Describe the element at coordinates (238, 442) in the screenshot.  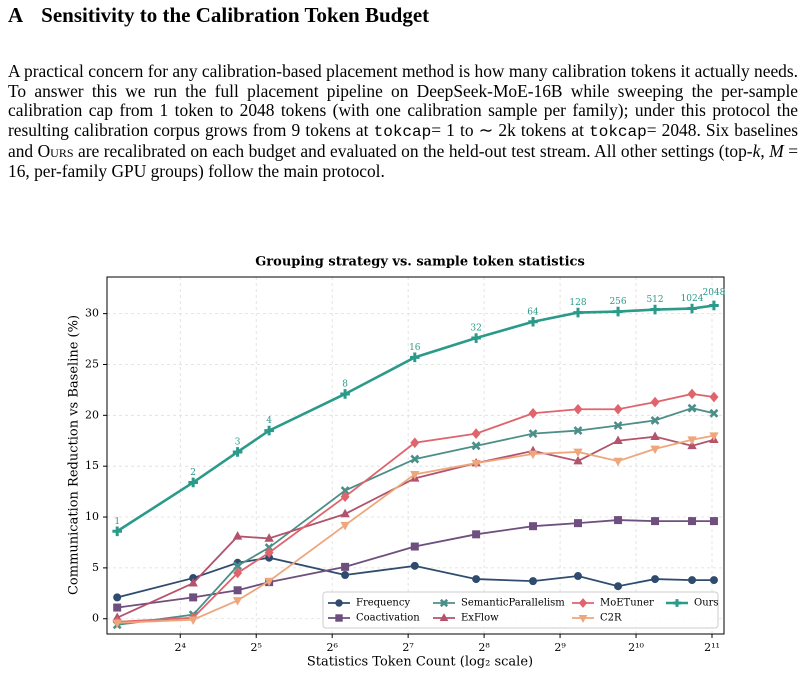
I see `point-label: 3` at that location.